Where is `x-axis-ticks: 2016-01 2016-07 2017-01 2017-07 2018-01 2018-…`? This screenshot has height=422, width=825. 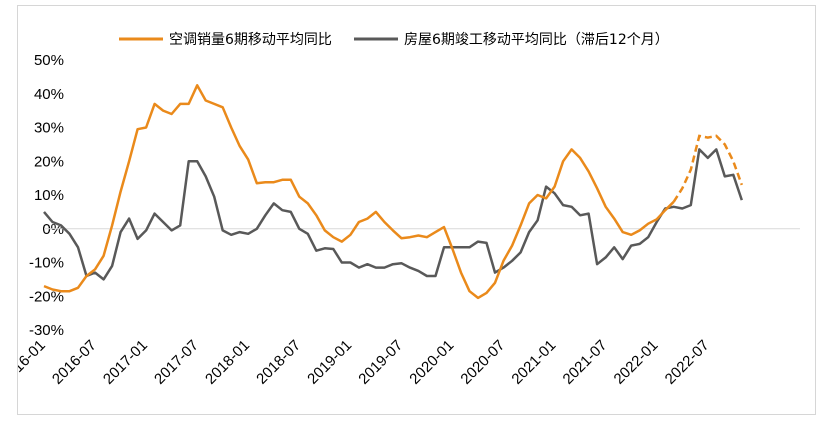 x-axis-ticks: 2016-01 2016-07 2017-01 2017-07 2018-01 2018-… is located at coordinates (365, 362).